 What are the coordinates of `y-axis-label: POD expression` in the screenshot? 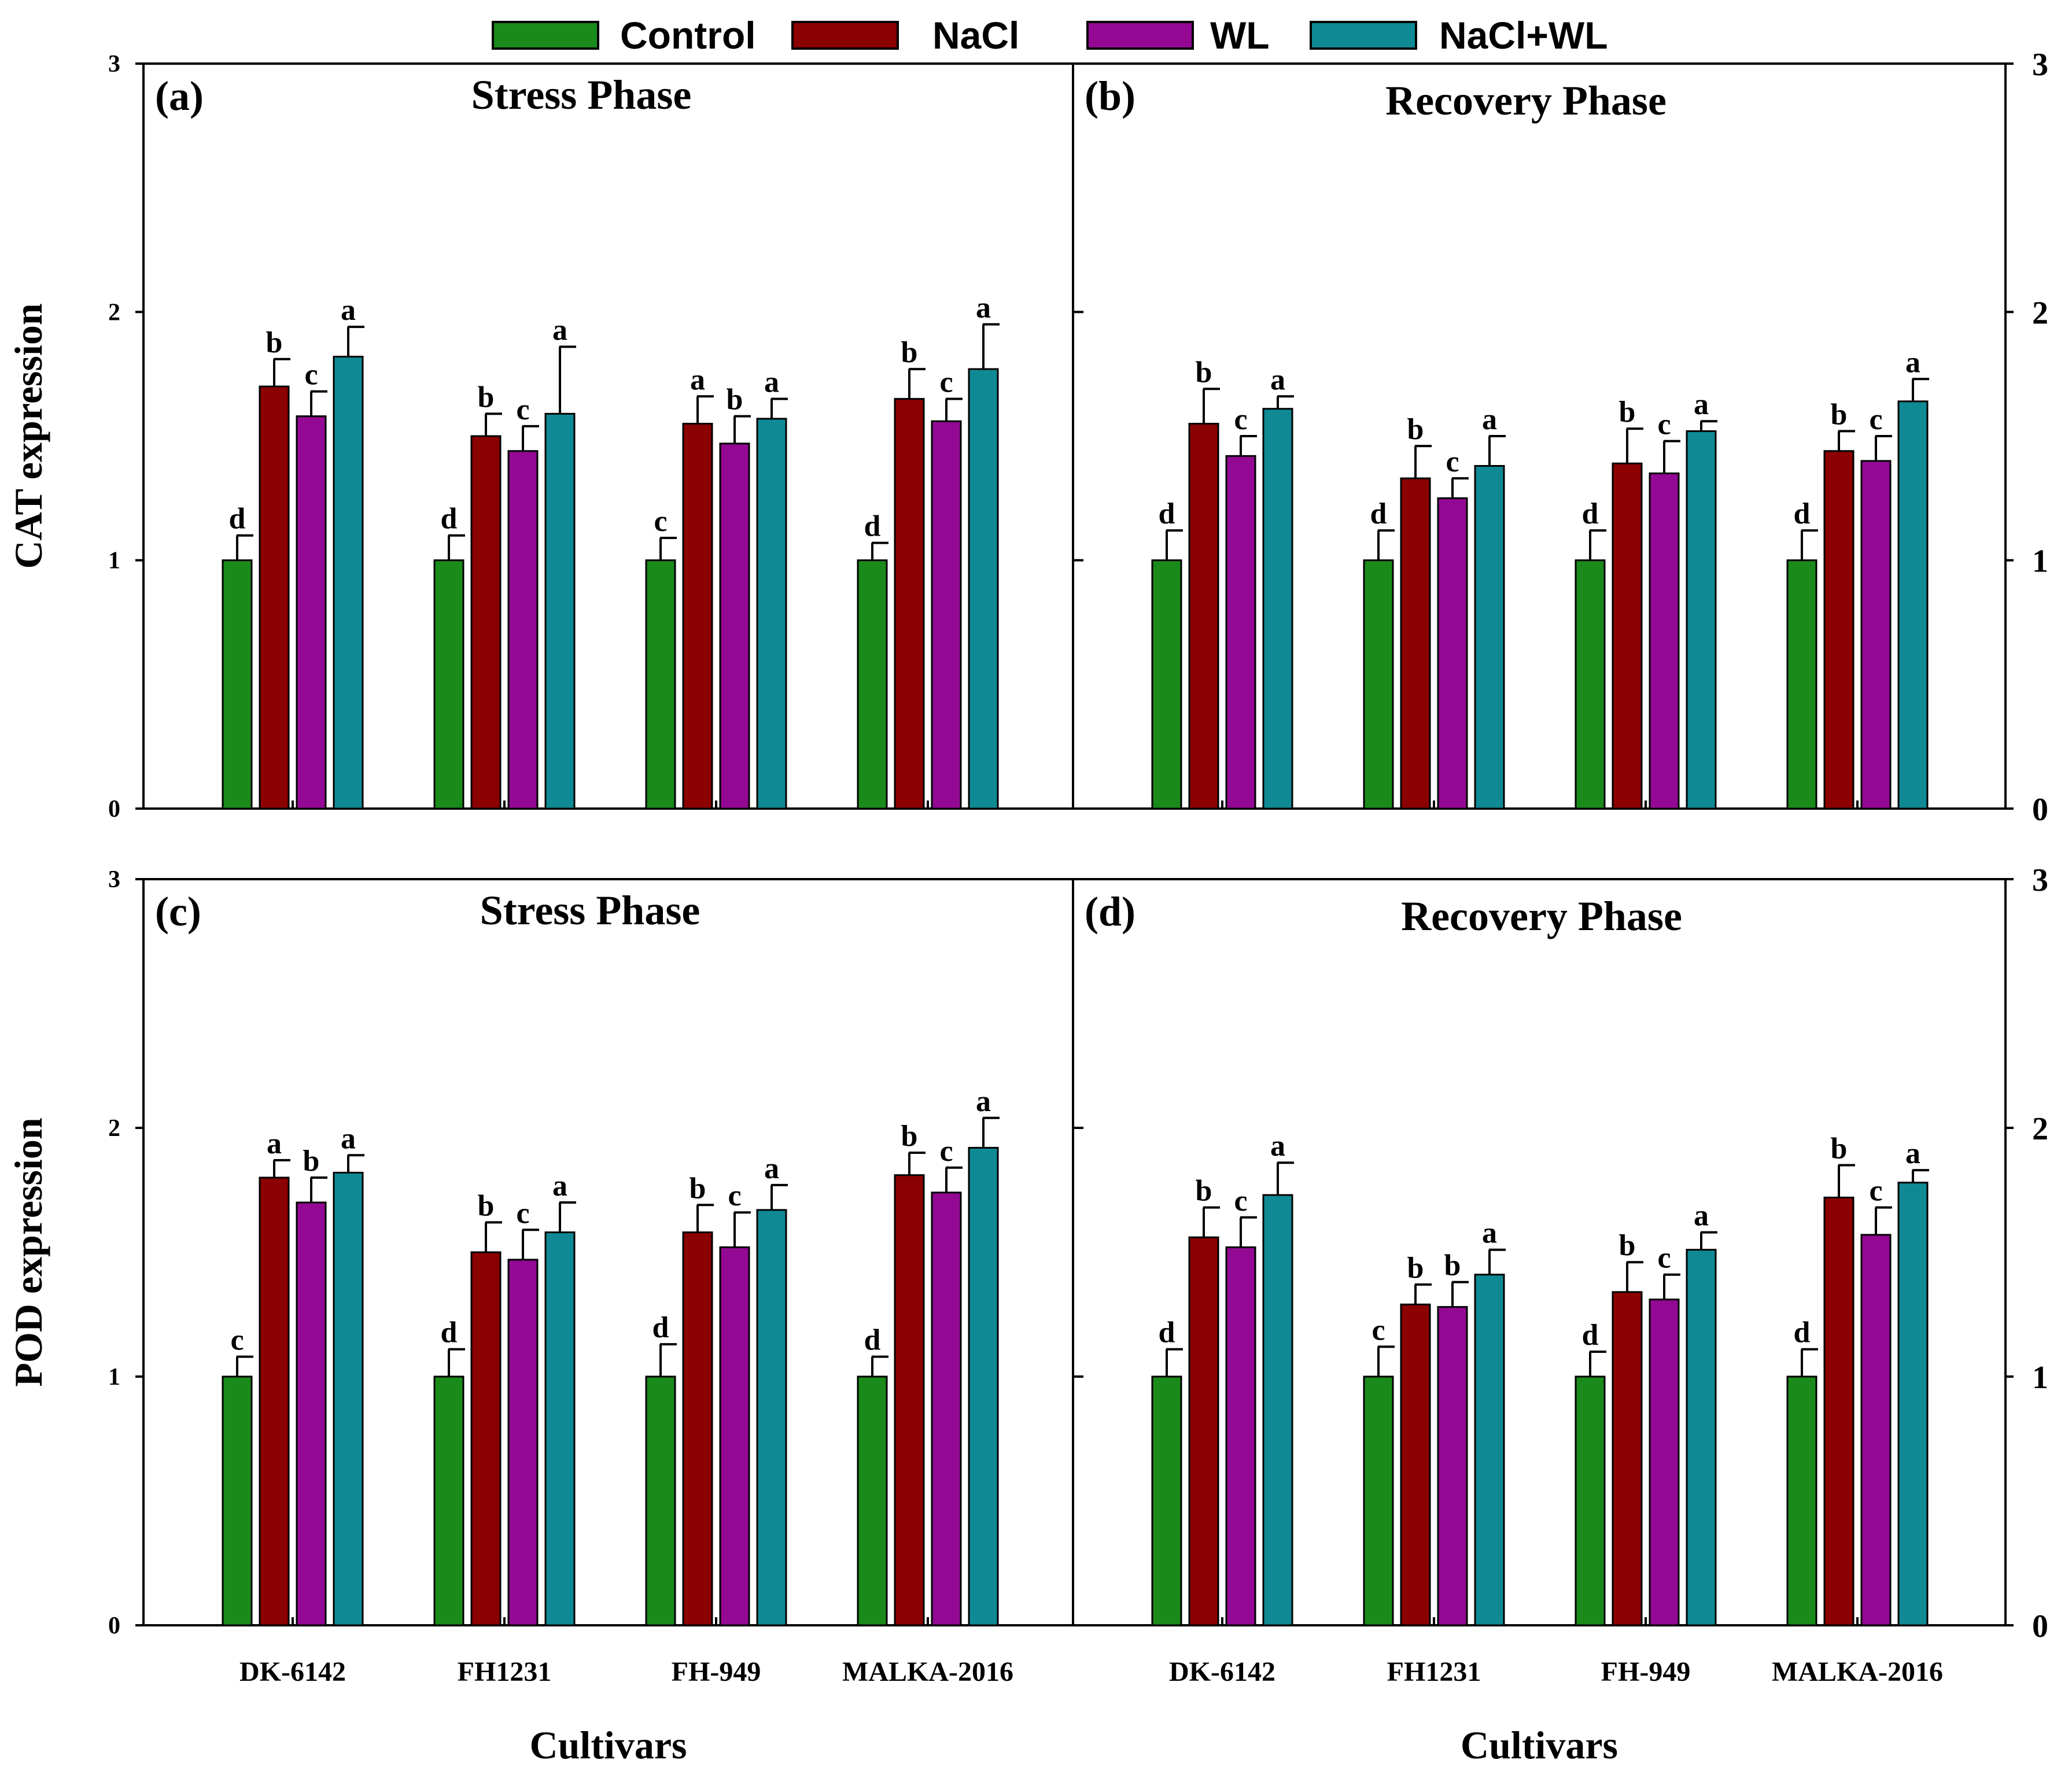 It's located at (28, 1251).